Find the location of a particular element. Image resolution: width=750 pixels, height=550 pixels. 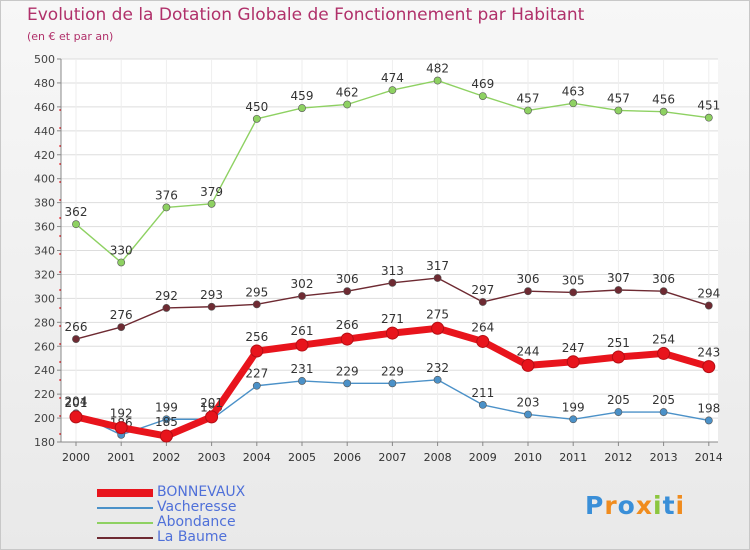

x-tick-label: 2000 is located at coordinates (76, 457).